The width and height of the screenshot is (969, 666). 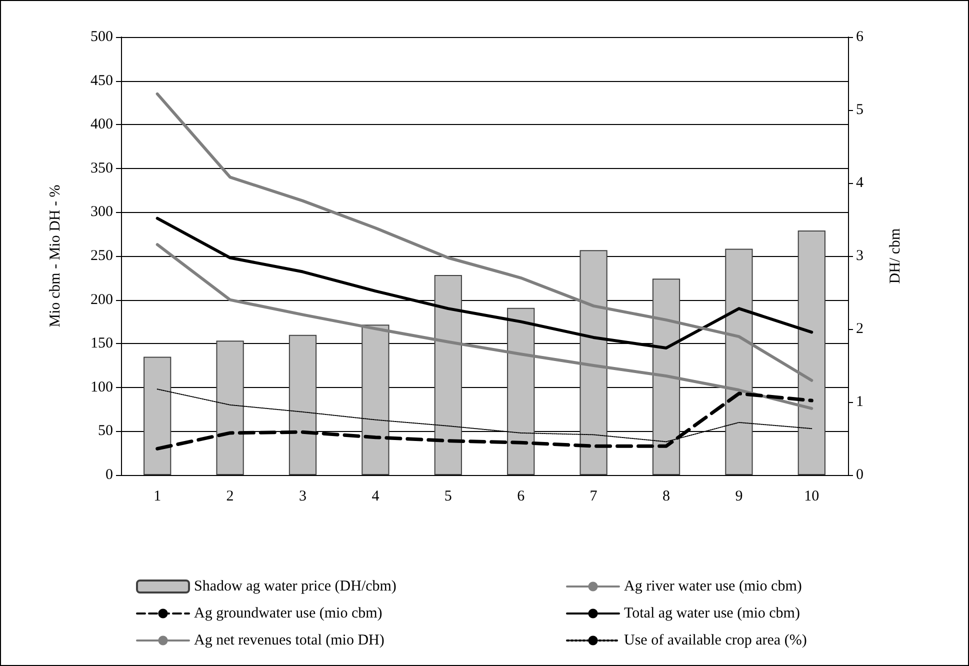 I want to click on y2-tick-label: 6, so click(x=860, y=37).